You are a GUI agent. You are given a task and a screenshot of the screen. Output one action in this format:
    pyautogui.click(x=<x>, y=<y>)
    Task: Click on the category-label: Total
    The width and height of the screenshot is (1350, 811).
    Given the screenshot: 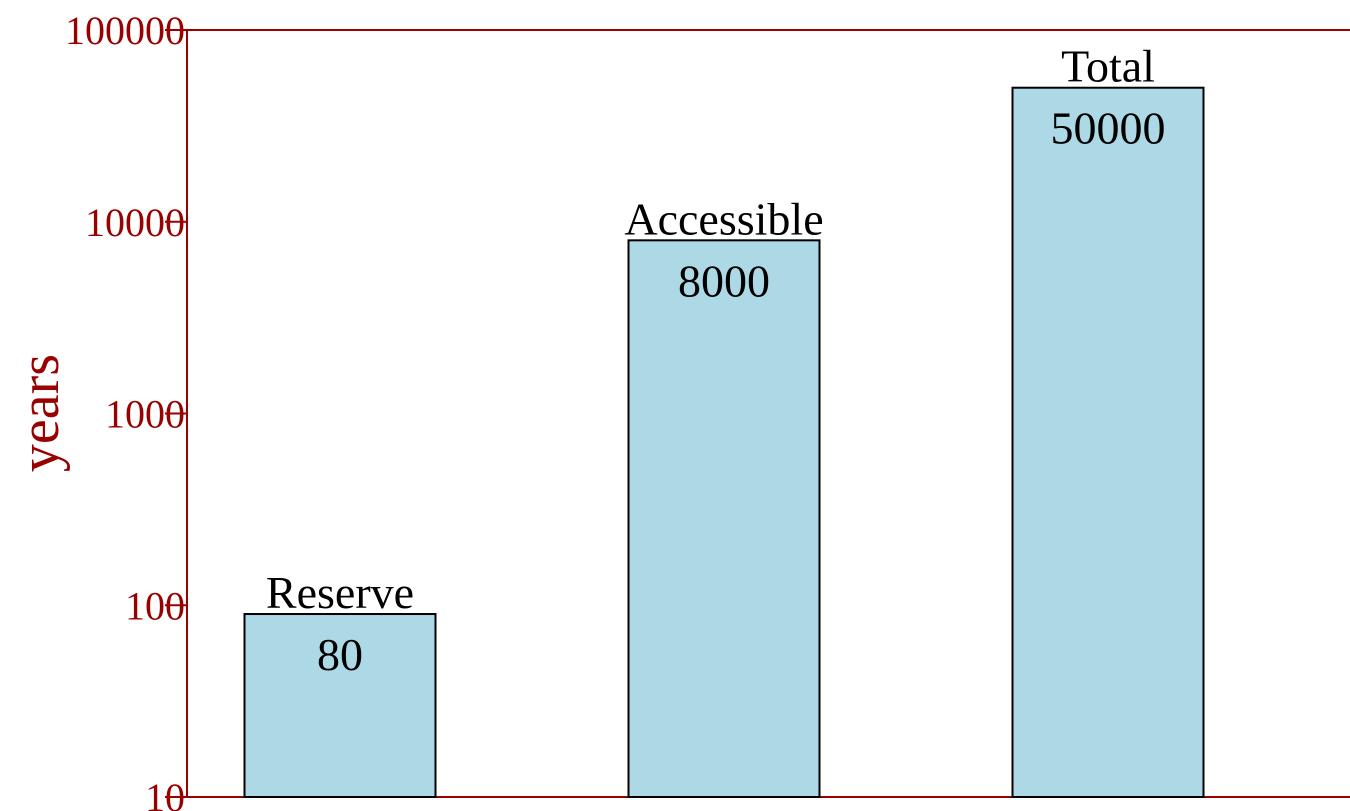 What is the action you would take?
    pyautogui.click(x=1108, y=66)
    